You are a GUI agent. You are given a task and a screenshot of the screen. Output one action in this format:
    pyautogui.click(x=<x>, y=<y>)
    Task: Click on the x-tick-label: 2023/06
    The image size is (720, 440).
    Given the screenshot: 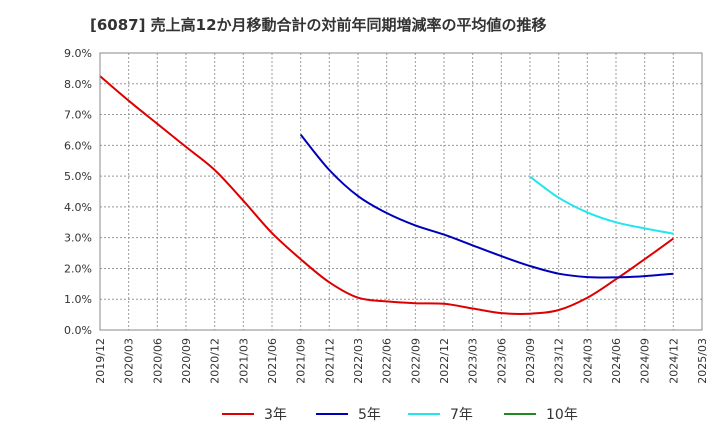 What is the action you would take?
    pyautogui.click(x=501, y=361)
    